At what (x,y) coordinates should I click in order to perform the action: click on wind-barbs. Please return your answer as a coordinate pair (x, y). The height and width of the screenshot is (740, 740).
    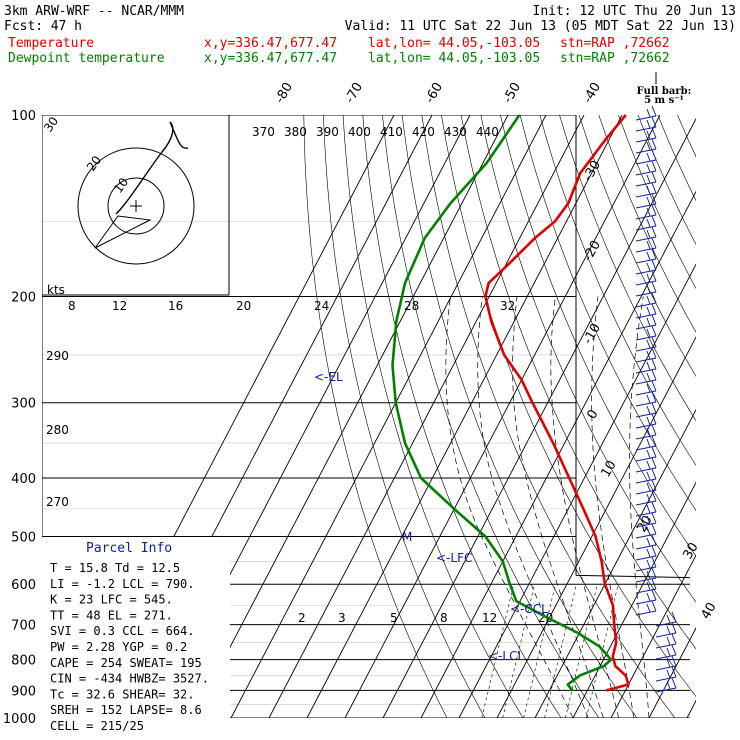
    Looking at the image, I should click on (656, 399).